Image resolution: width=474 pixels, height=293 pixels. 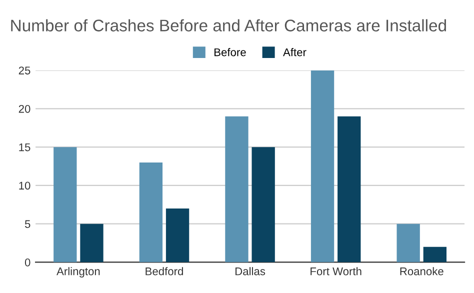 I want to click on y-tick-label: 0, so click(x=27, y=262).